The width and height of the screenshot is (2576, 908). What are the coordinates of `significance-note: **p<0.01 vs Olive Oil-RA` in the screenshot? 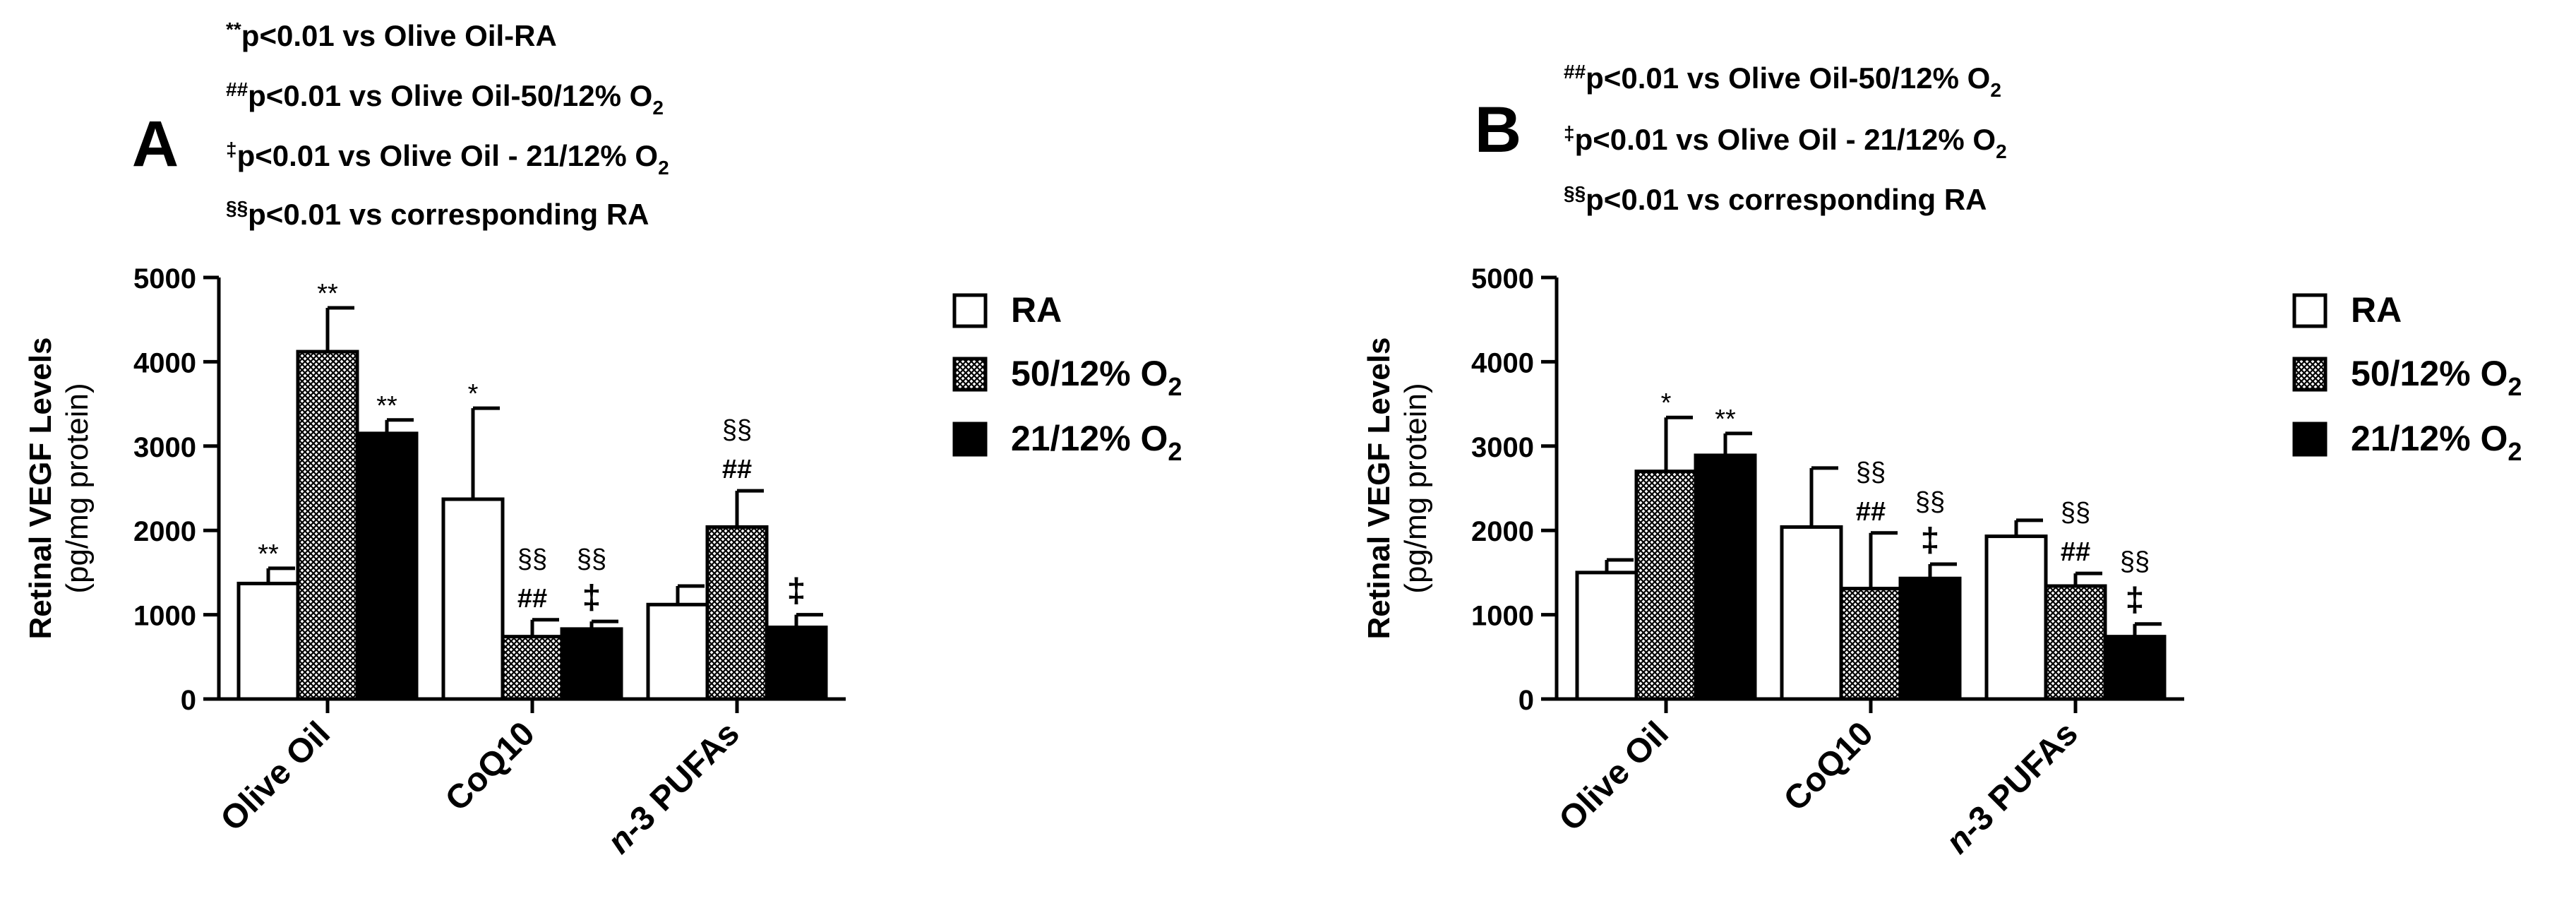 It's located at (391, 35).